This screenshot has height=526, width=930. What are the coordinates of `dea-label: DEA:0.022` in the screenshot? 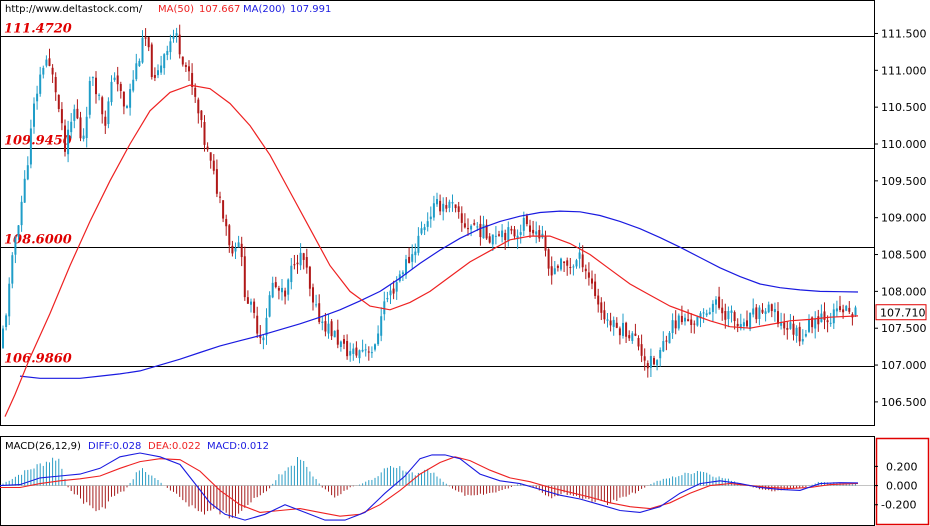 It's located at (174, 446).